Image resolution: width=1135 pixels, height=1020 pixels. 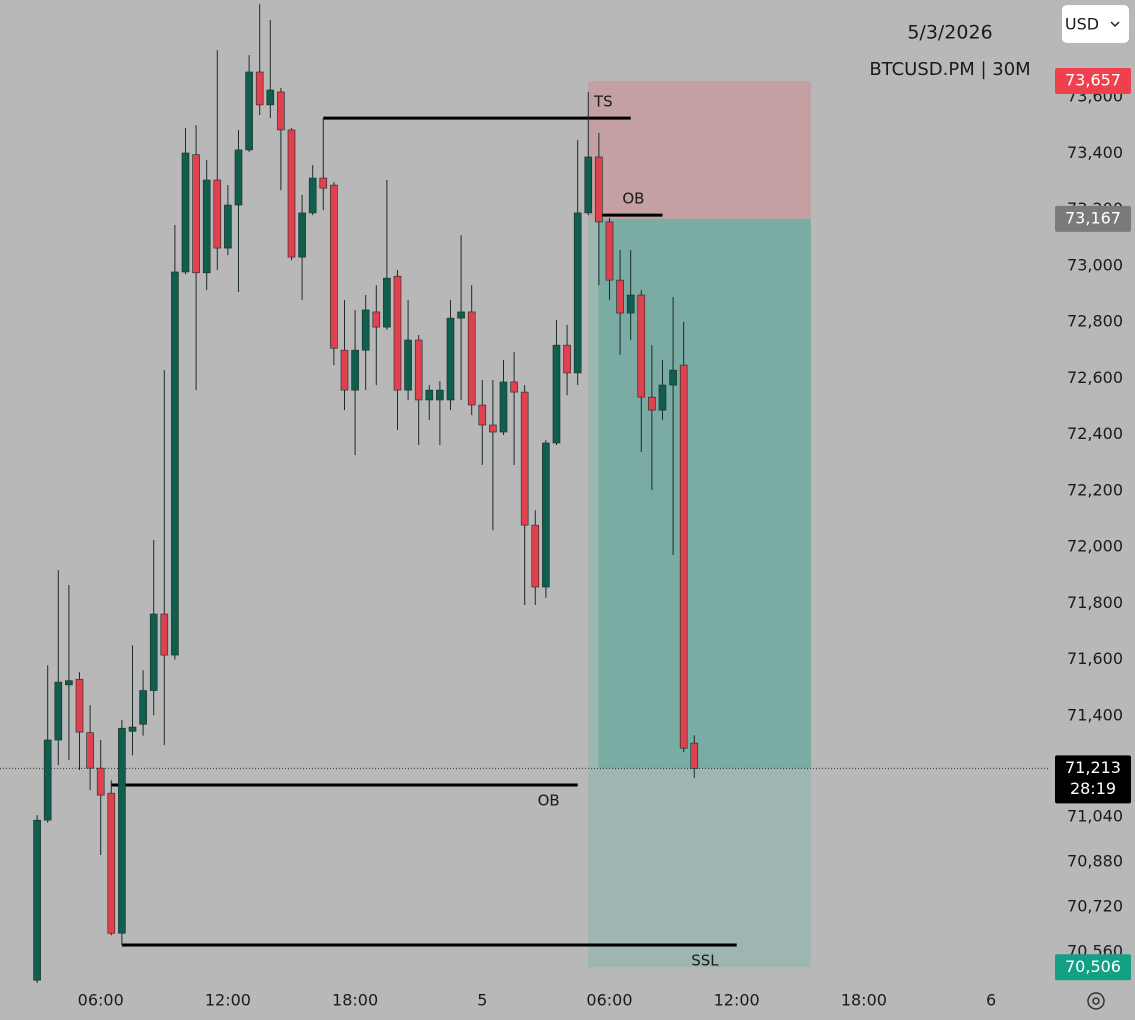 What do you see at coordinates (991, 1000) in the screenshot?
I see `x-tick-label: 6` at bounding box center [991, 1000].